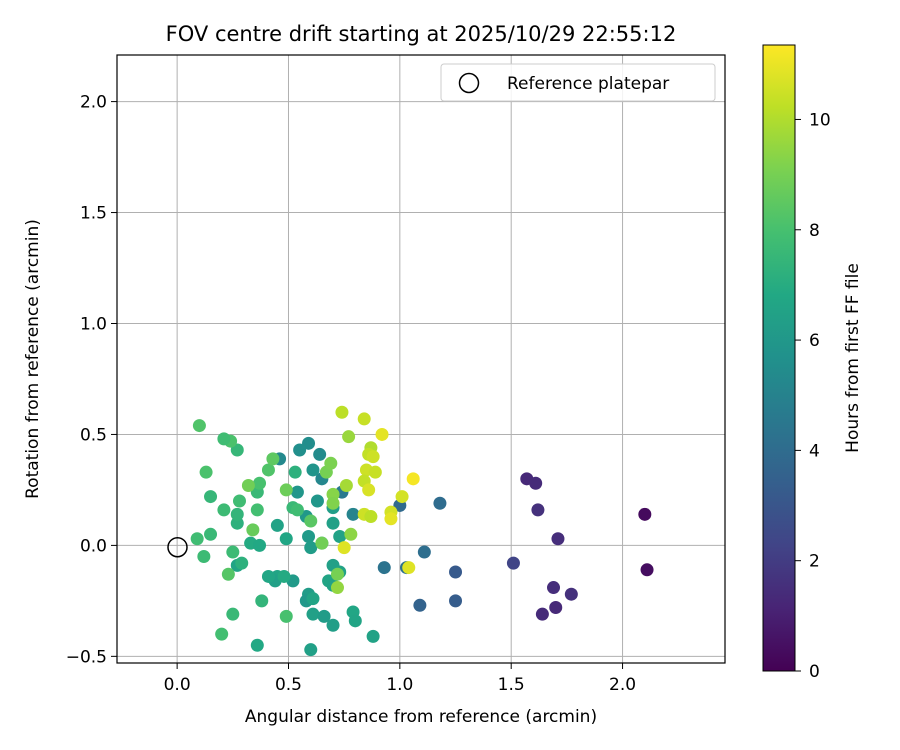 The height and width of the screenshot is (750, 900). Describe the element at coordinates (813, 396) in the screenshot. I see `colorbar-ticks: 0 2 4 6 8 10` at that location.